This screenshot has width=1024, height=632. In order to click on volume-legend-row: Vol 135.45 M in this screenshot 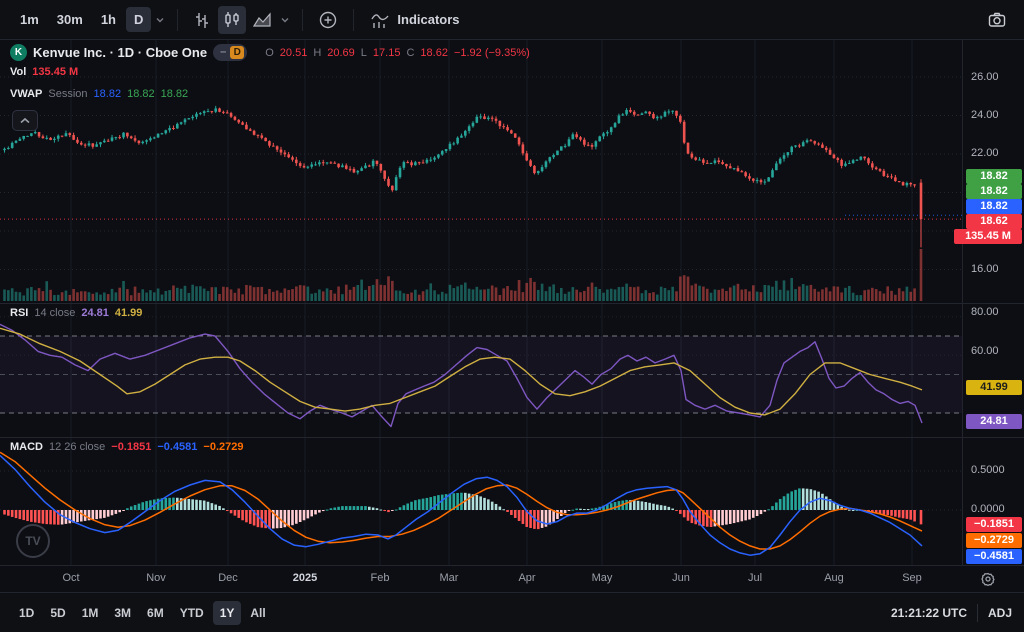, I will do `click(44, 72)`.